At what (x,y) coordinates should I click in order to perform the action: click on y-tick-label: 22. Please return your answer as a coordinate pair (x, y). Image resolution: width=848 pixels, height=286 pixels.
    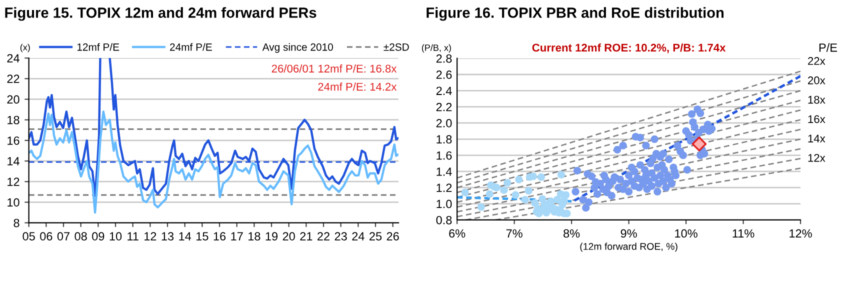
    Looking at the image, I should click on (13, 78).